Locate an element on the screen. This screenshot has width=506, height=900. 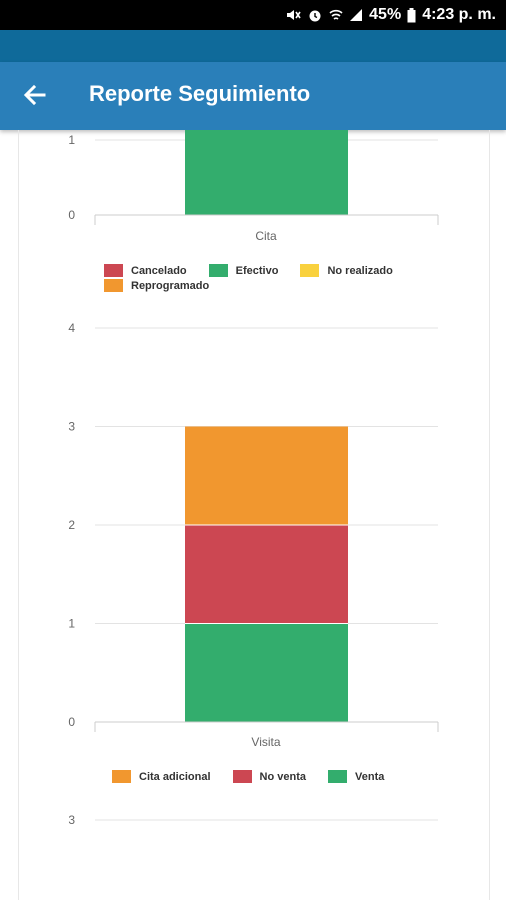
status-icons: 45% 4:23 p. m. is located at coordinates (390, 15).